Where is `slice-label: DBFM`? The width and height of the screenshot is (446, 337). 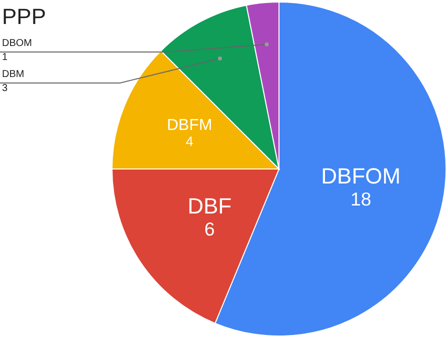
slice-label: DBFM is located at coordinates (189, 125).